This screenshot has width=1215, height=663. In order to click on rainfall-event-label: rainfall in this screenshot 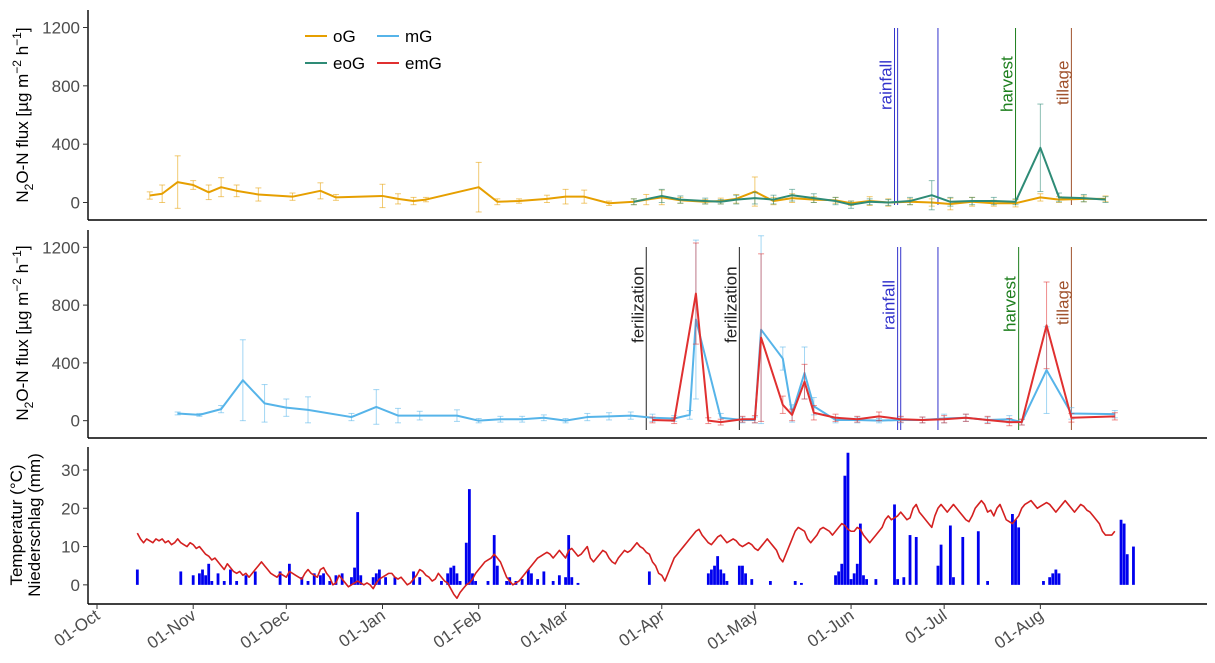, I will do `click(889, 305)`.